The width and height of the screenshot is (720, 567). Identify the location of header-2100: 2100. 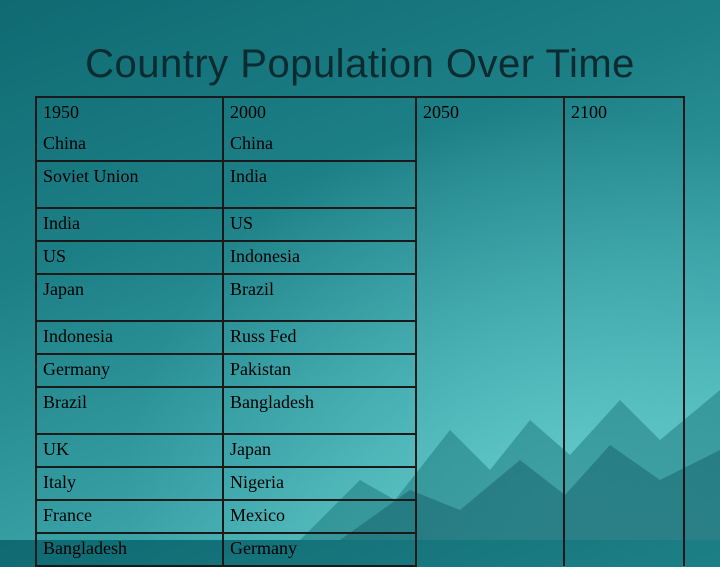
(624, 113).